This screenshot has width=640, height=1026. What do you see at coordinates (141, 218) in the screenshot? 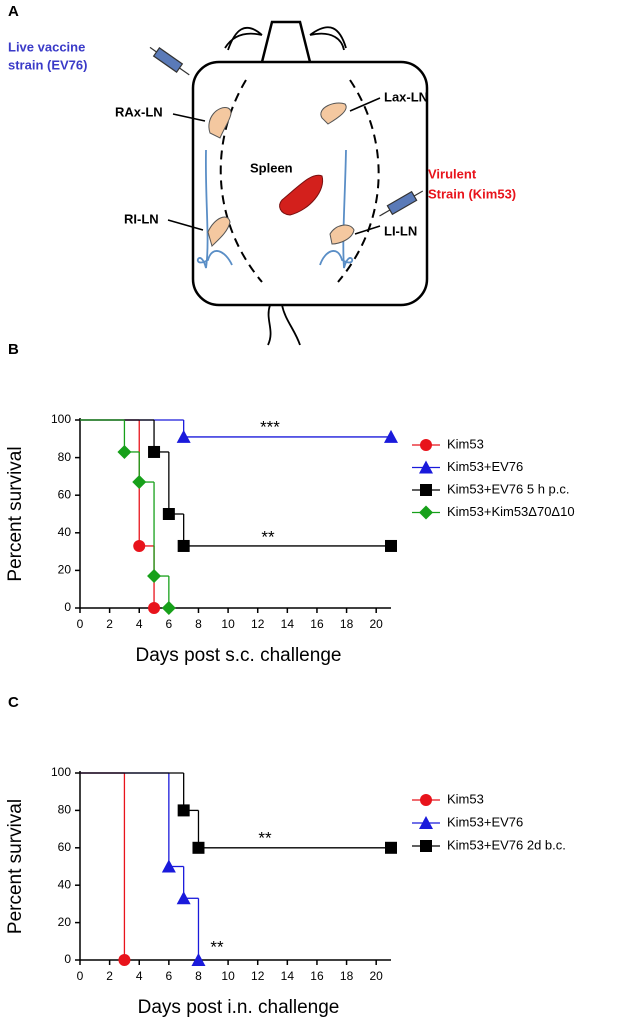
I see `node-label: RI-LN` at bounding box center [141, 218].